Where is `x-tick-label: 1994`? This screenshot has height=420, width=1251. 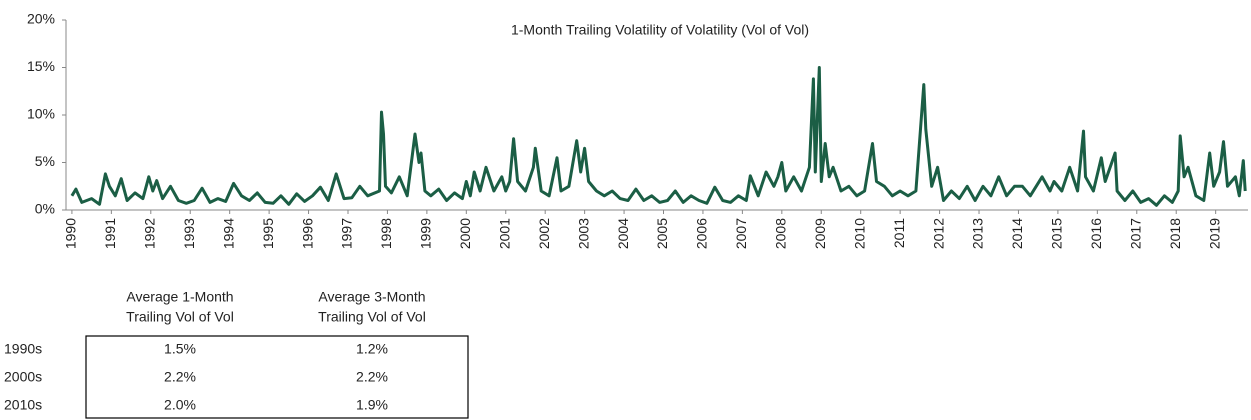
x-tick-label: 1994 is located at coordinates (228, 233).